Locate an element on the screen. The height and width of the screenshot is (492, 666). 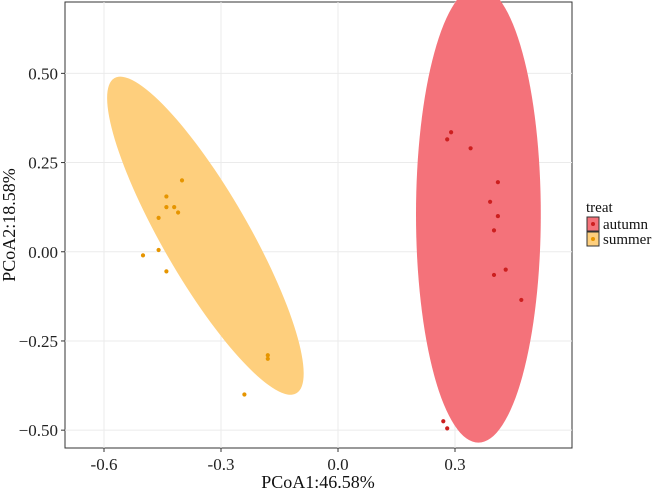
y-tick-label-2: 0.00 is located at coordinates (43, 252).